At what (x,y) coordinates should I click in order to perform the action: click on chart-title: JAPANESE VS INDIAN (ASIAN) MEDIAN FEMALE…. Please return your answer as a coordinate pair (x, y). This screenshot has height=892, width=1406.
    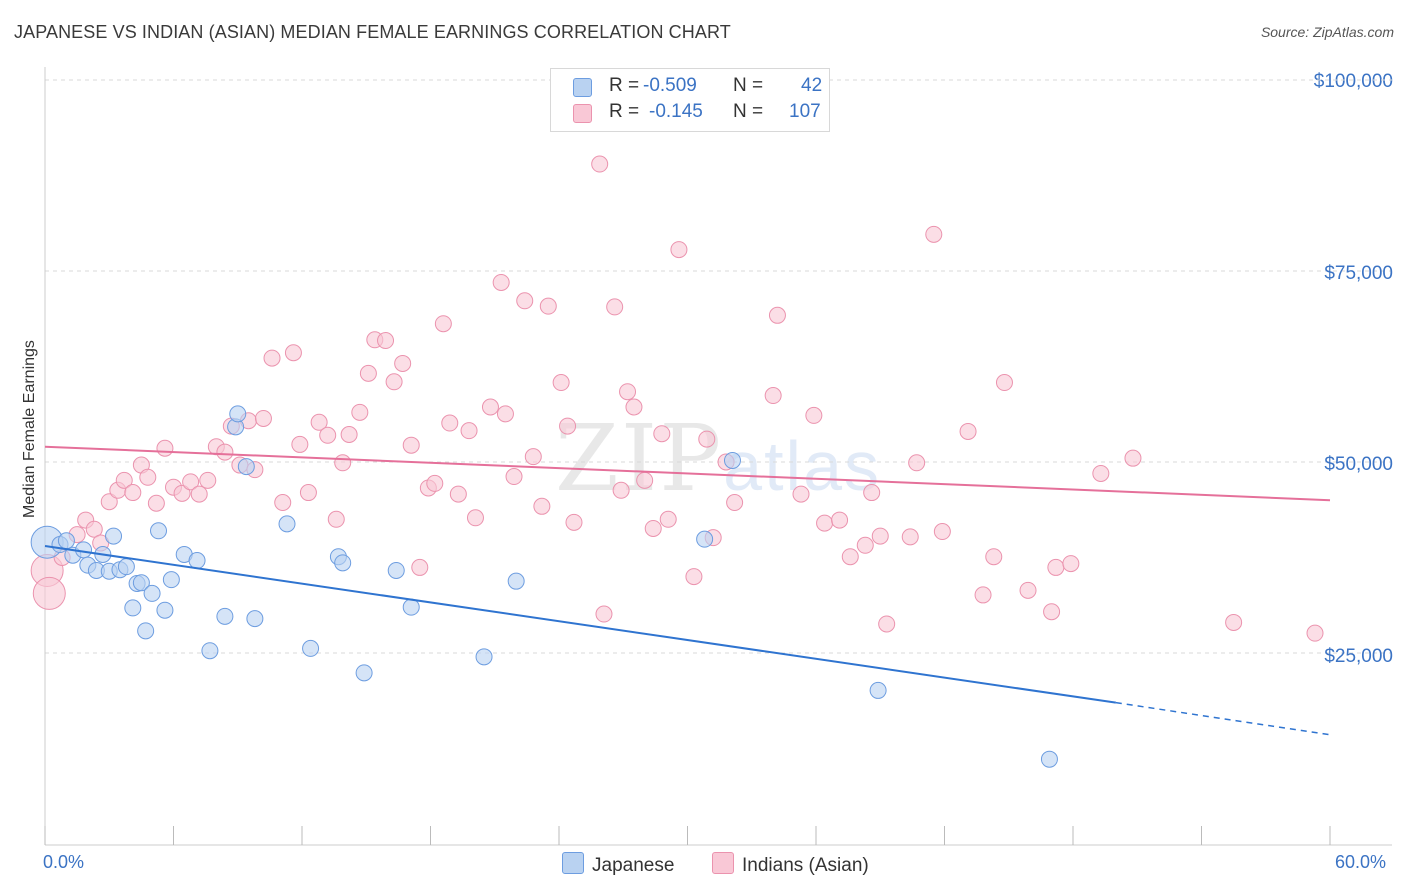
    Looking at the image, I should click on (372, 32).